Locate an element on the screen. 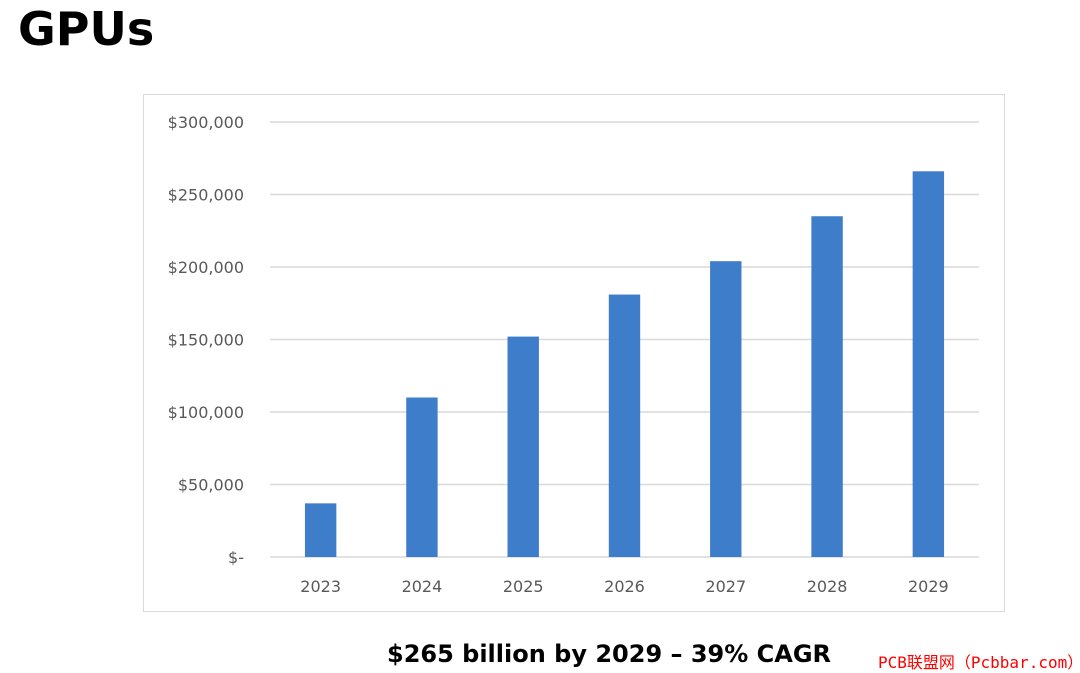  y-tick-label: $- is located at coordinates (236, 557).